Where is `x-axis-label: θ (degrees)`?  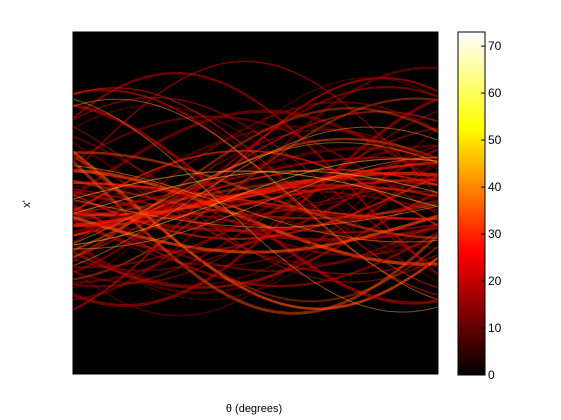 x-axis-label: θ (degrees) is located at coordinates (254, 409).